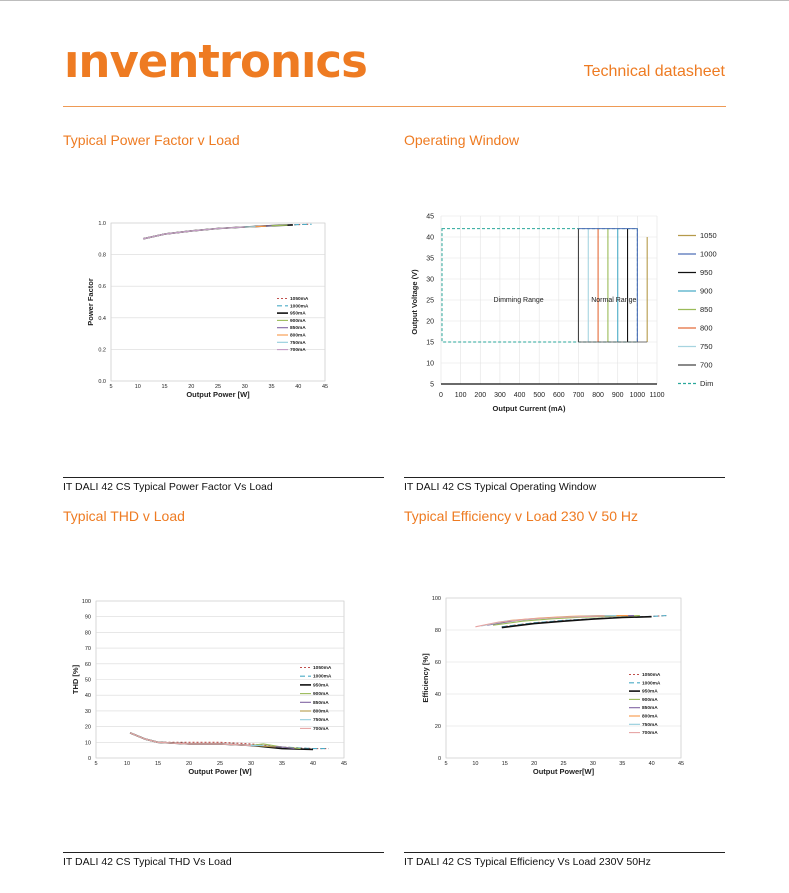  I want to click on x-tick-label: 600, so click(559, 395).